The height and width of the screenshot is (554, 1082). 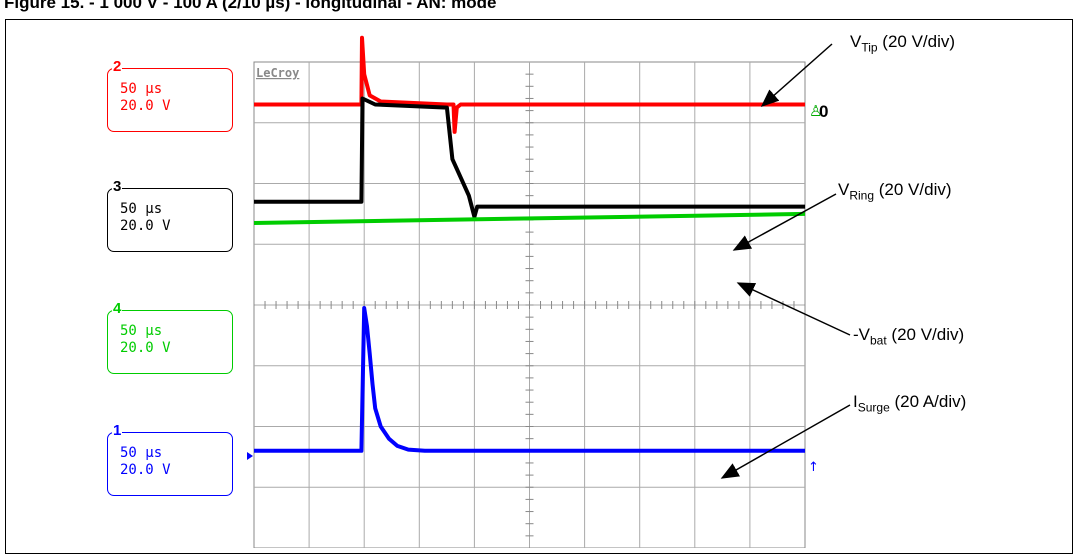 What do you see at coordinates (823, 111) in the screenshot?
I see `trigger-marker-label: 0` at bounding box center [823, 111].